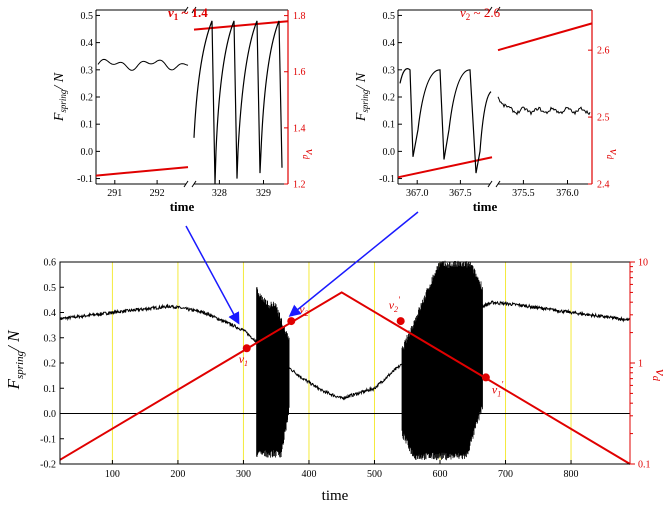  I want to click on inset-y-tick-label: 0.4, so click(389, 43).